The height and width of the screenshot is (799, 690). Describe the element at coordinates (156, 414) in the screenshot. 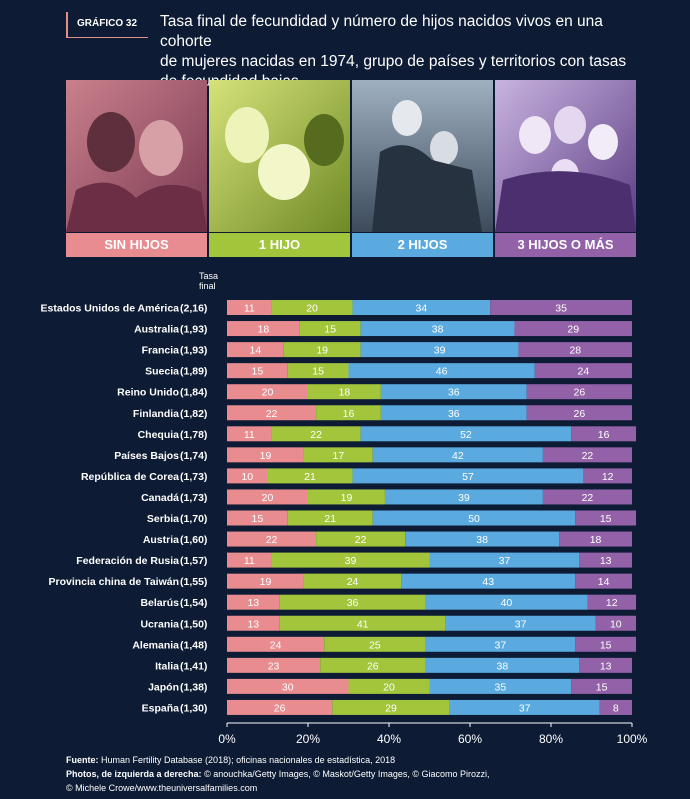

I see `country-label: Finlandia` at that location.